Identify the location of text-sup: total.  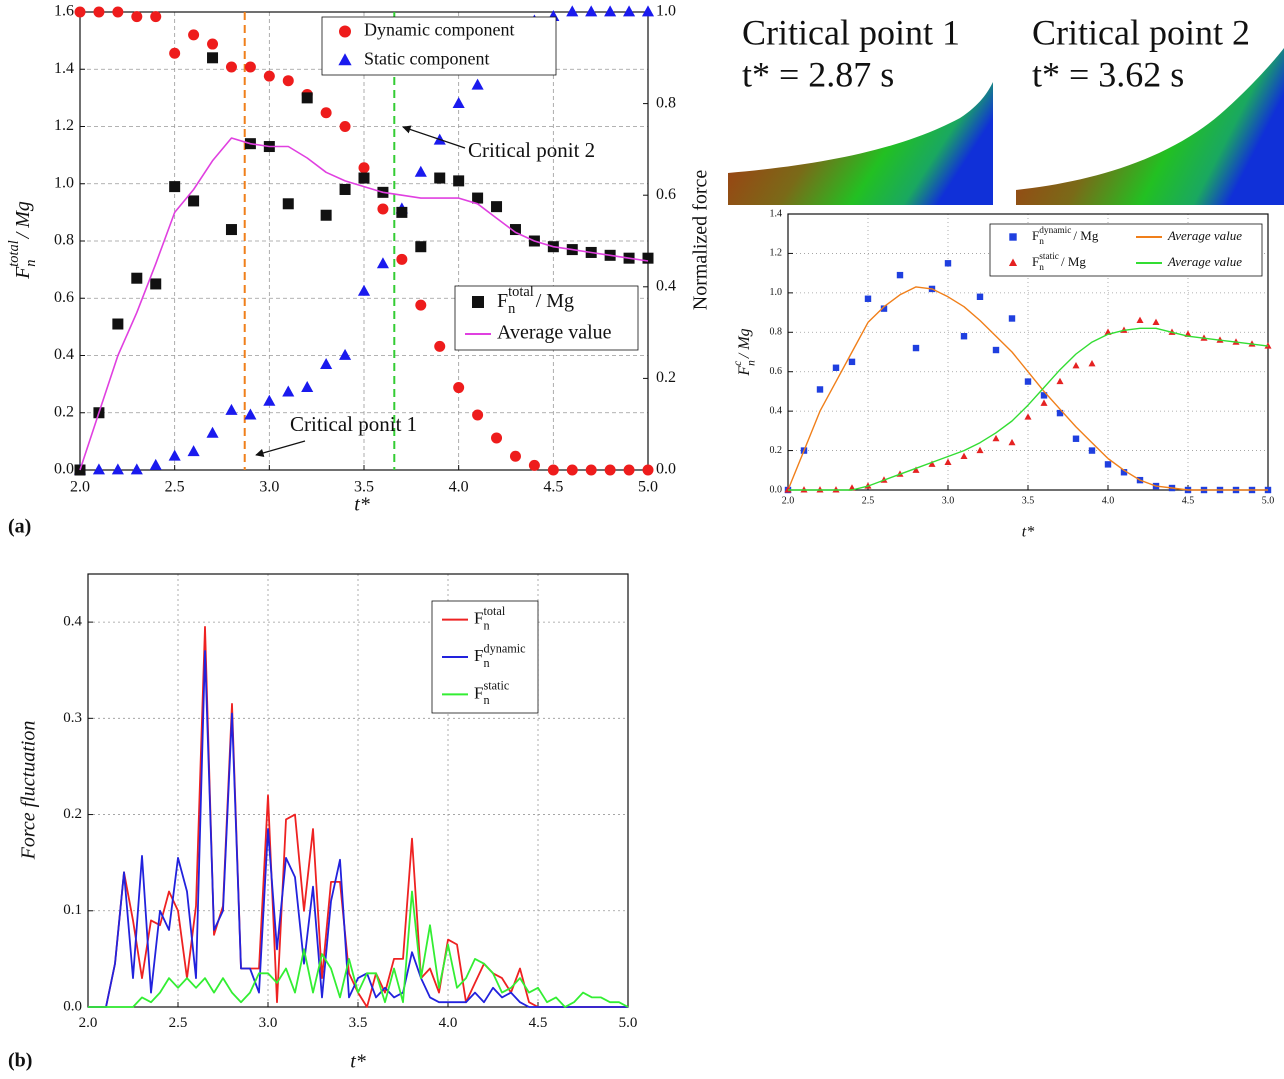
(521, 292).